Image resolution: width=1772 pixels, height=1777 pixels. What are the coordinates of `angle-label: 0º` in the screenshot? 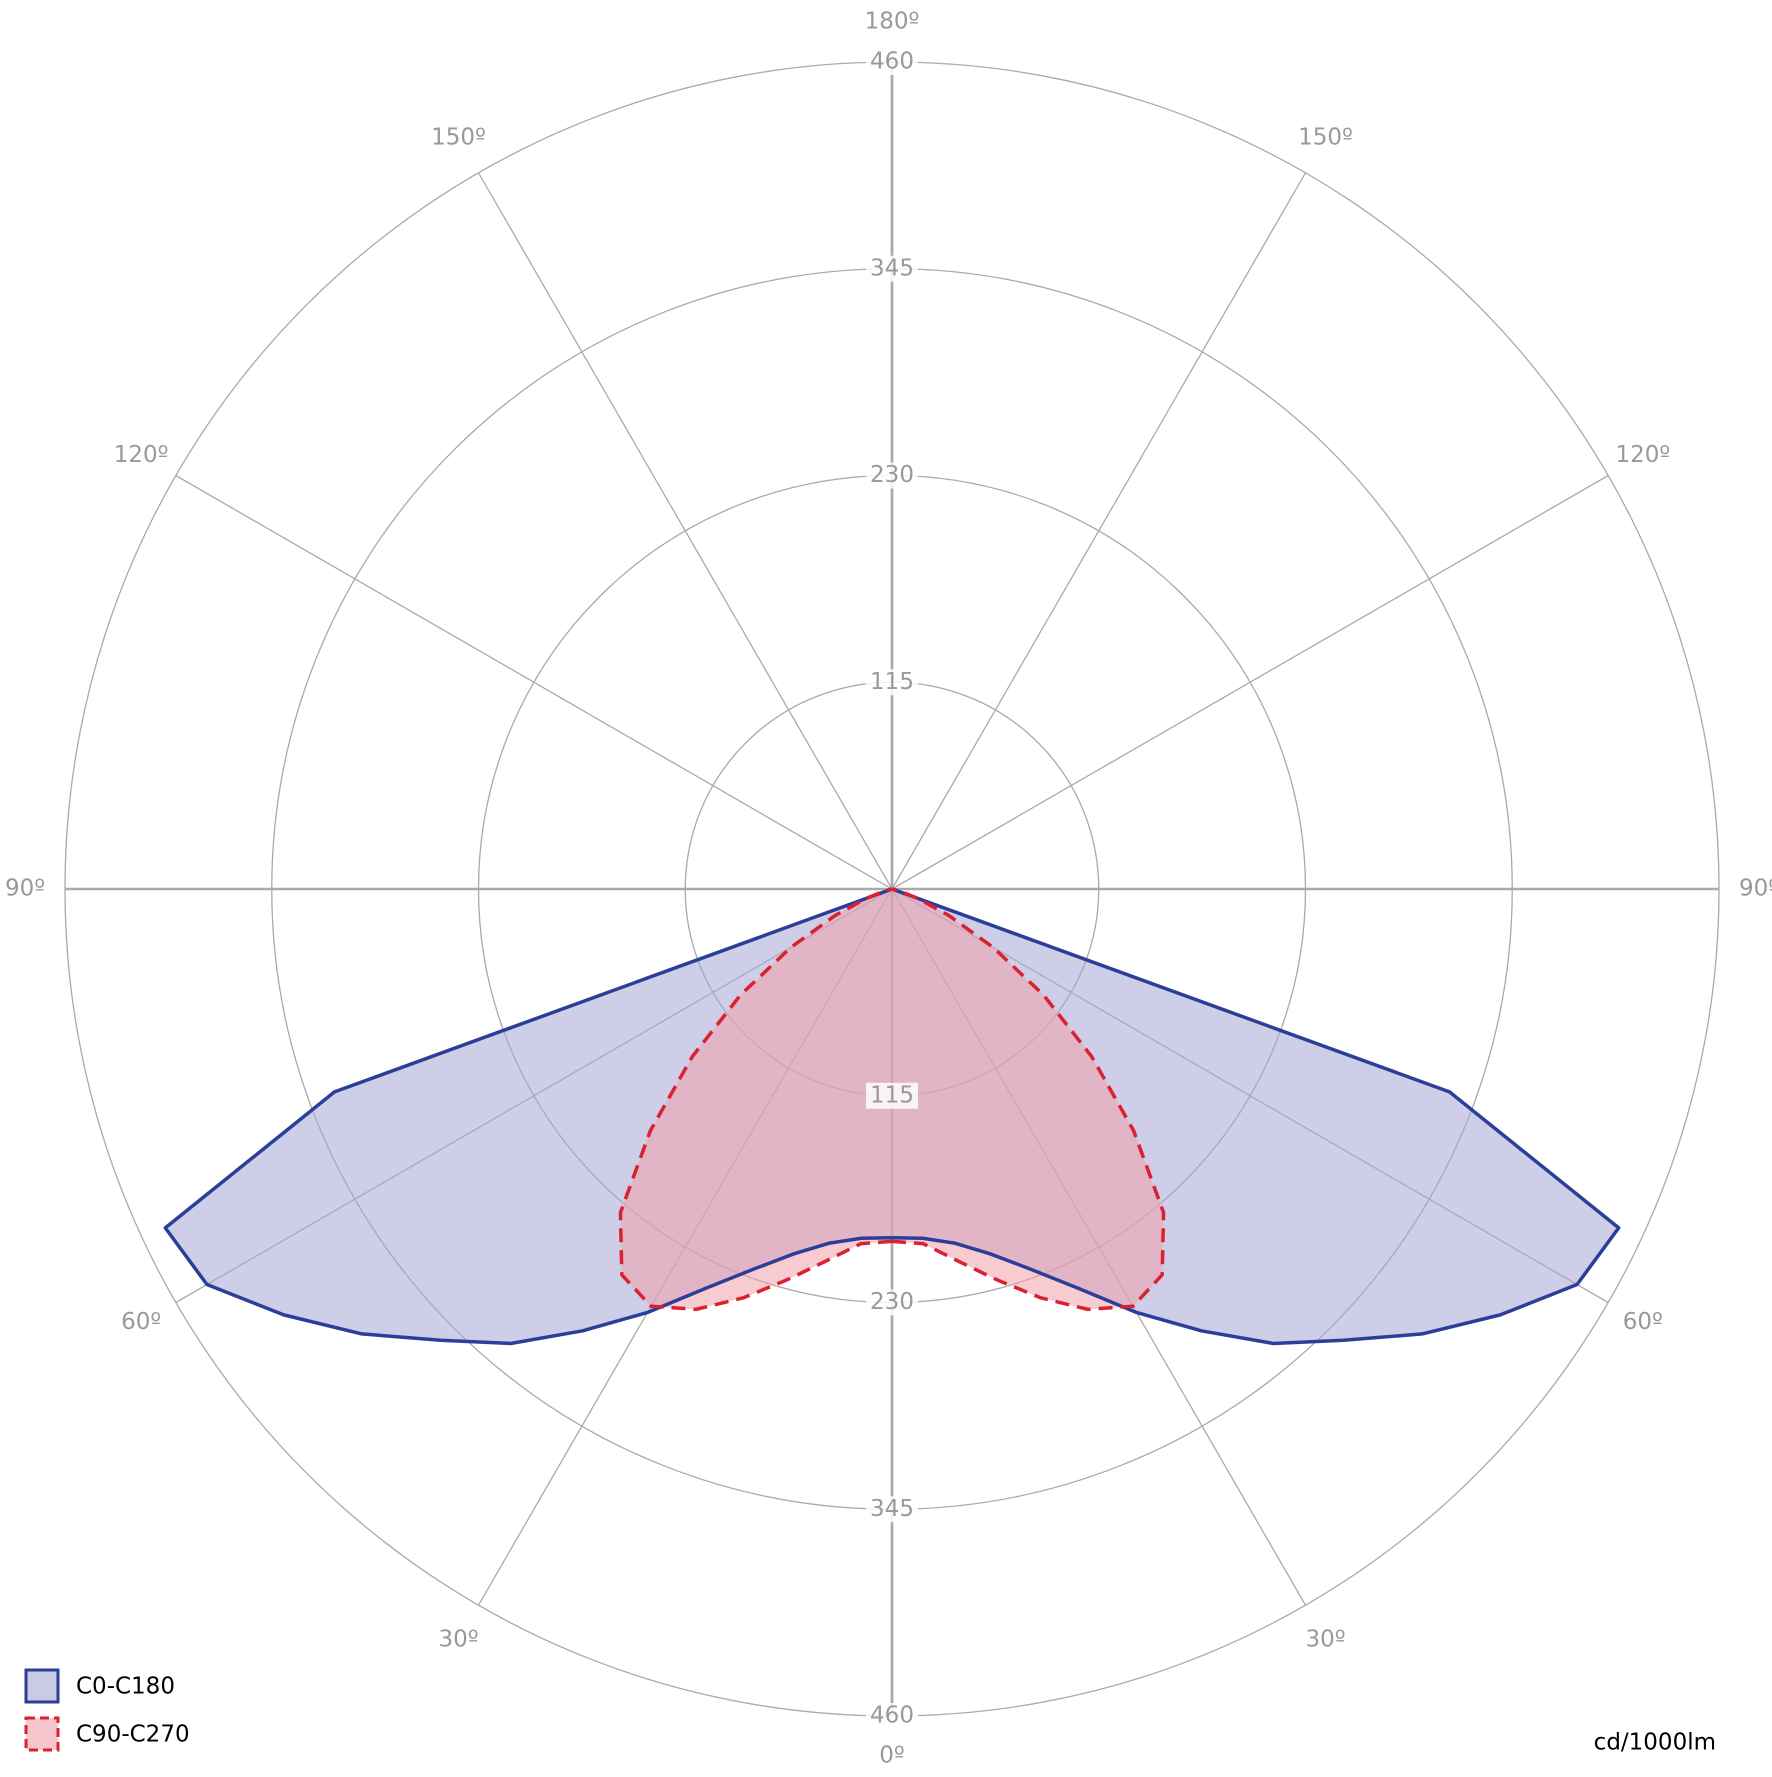 It's located at (891, 1756).